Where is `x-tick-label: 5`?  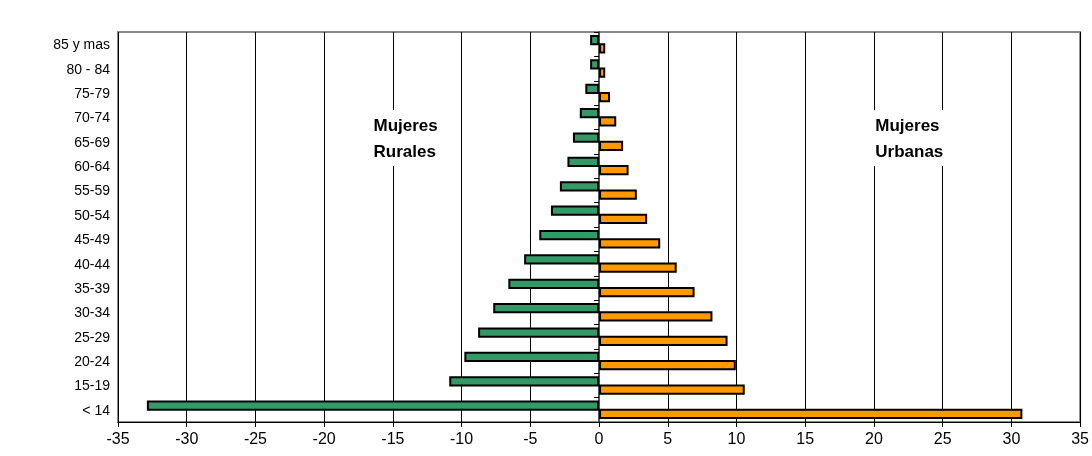 x-tick-label: 5 is located at coordinates (668, 438).